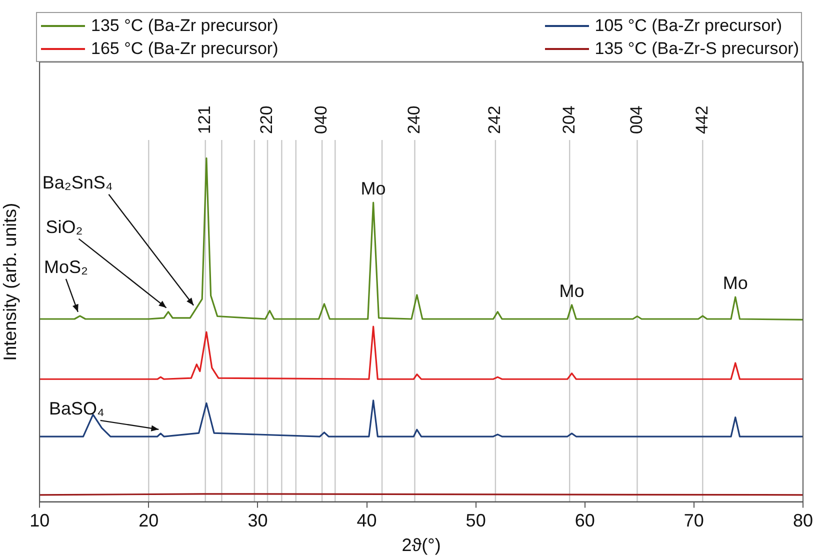 This screenshot has height=557, width=816. What do you see at coordinates (694, 520) in the screenshot?
I see `x-tick-label: 70` at bounding box center [694, 520].